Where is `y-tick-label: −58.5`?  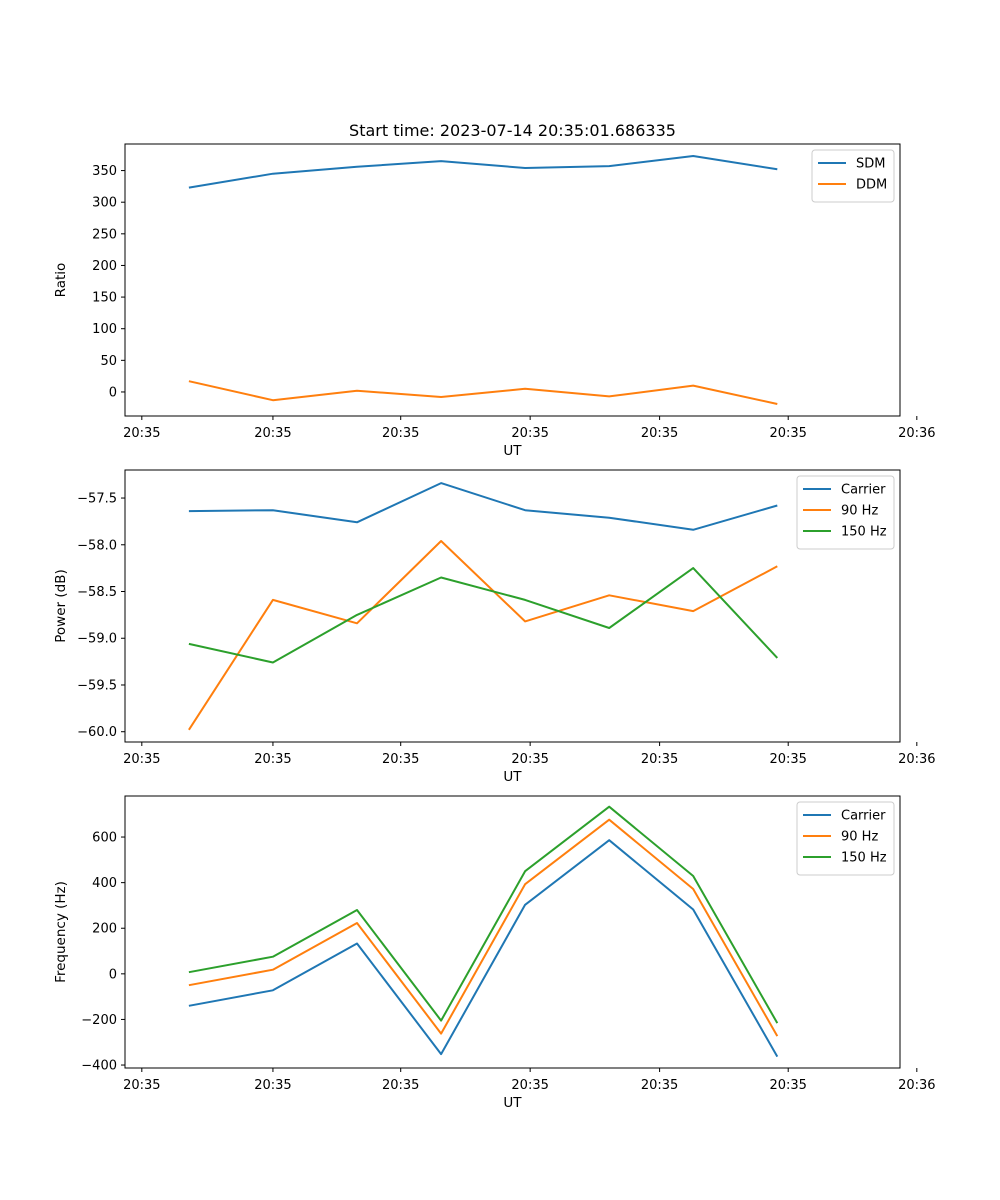
y-tick-label: −58.5 is located at coordinates (97, 592).